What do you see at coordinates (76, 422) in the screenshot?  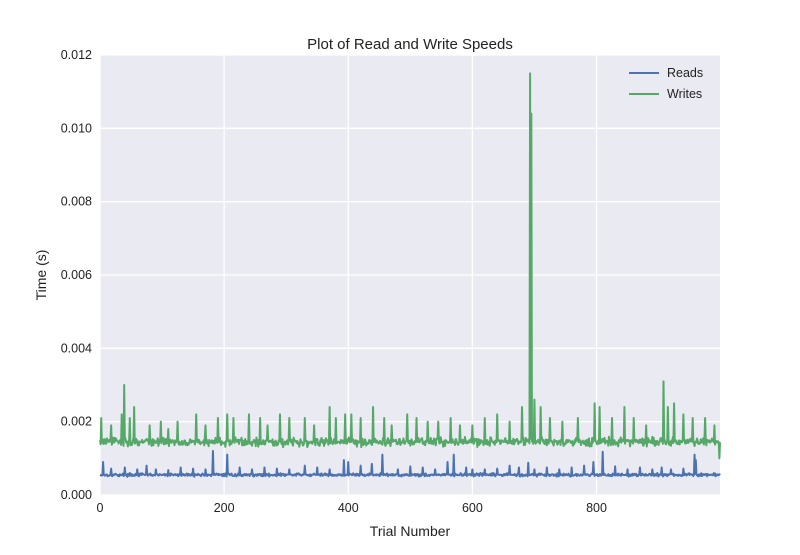 I see `y-tick-label: 0.002` at bounding box center [76, 422].